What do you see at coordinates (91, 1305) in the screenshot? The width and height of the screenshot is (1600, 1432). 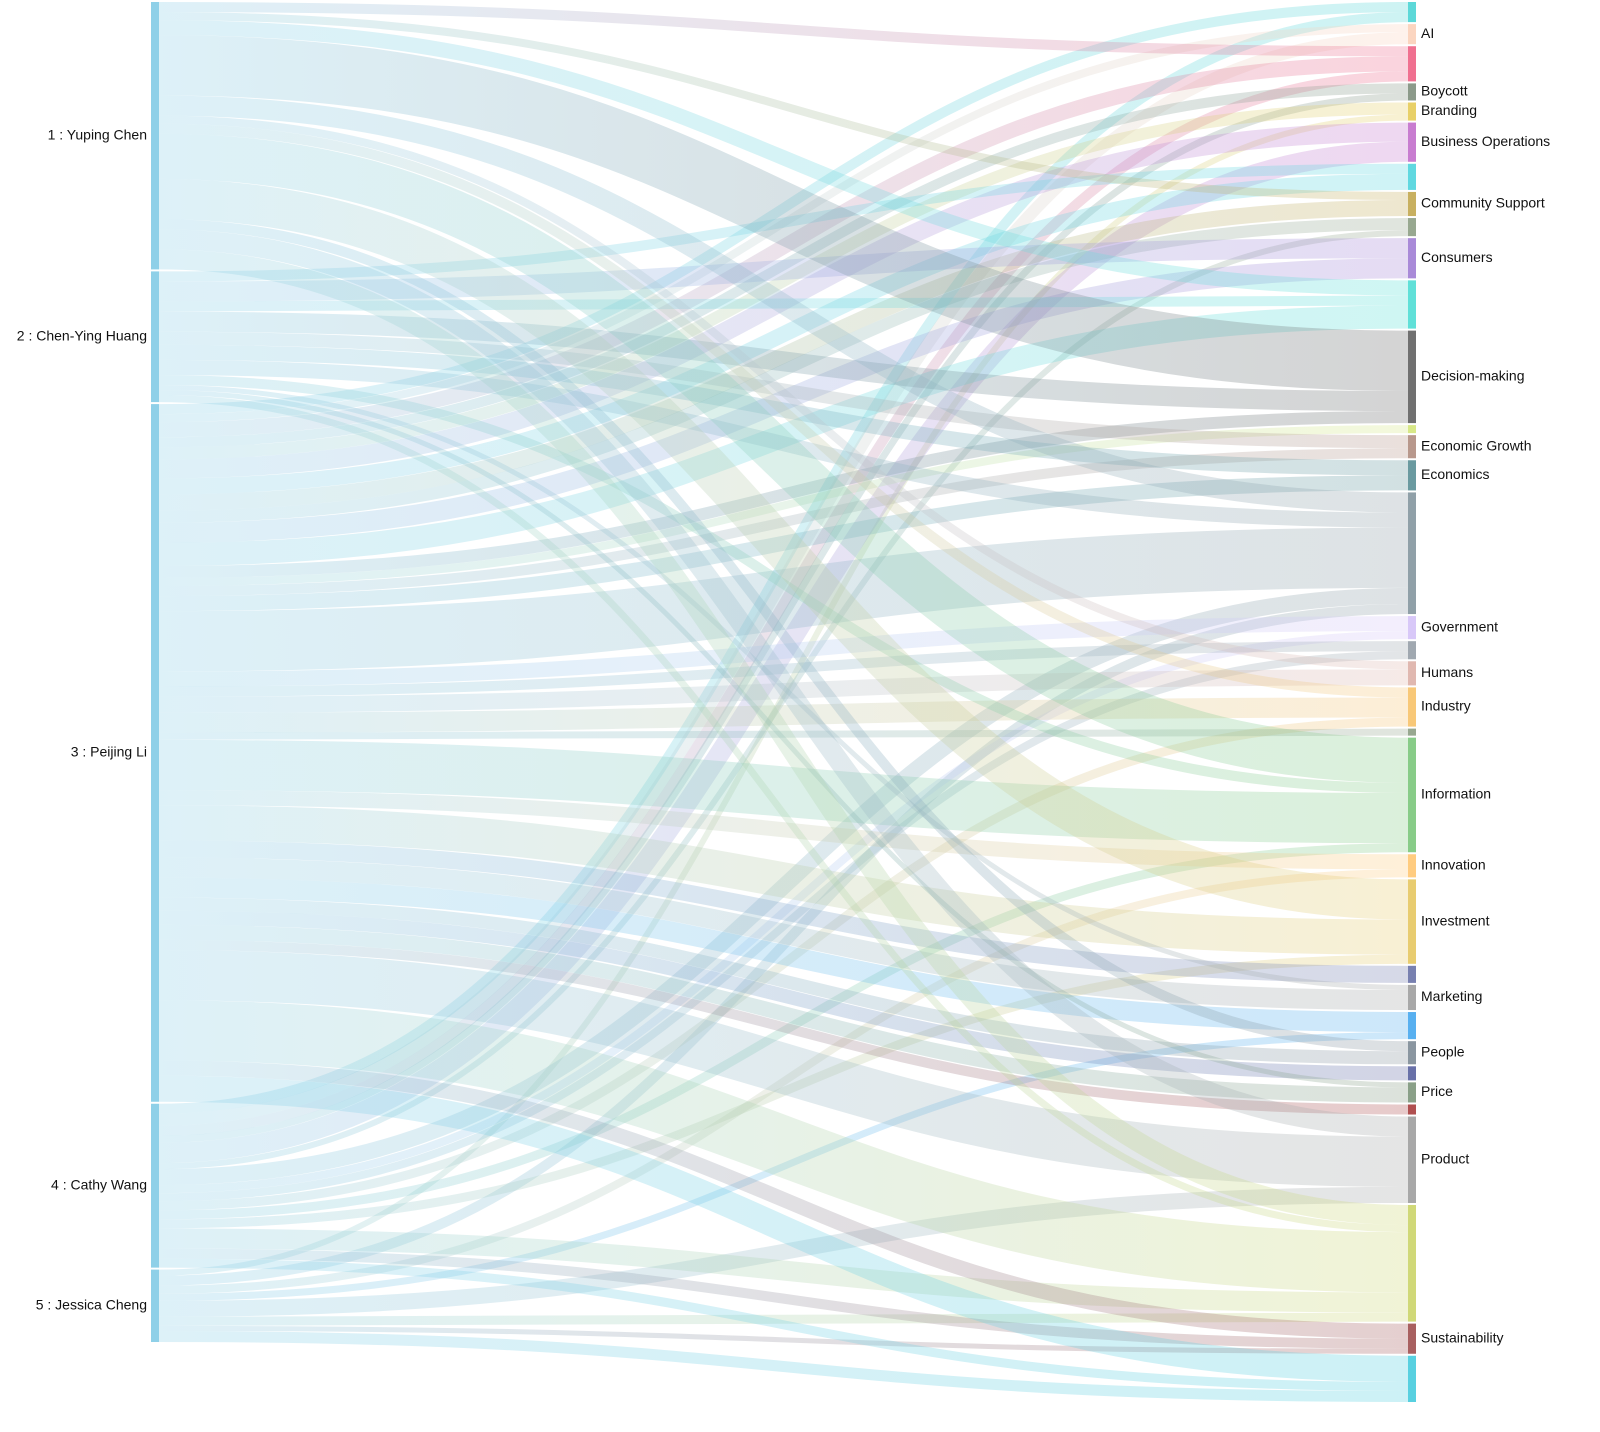 I see `node-label: 5 : Jessica Cheng` at bounding box center [91, 1305].